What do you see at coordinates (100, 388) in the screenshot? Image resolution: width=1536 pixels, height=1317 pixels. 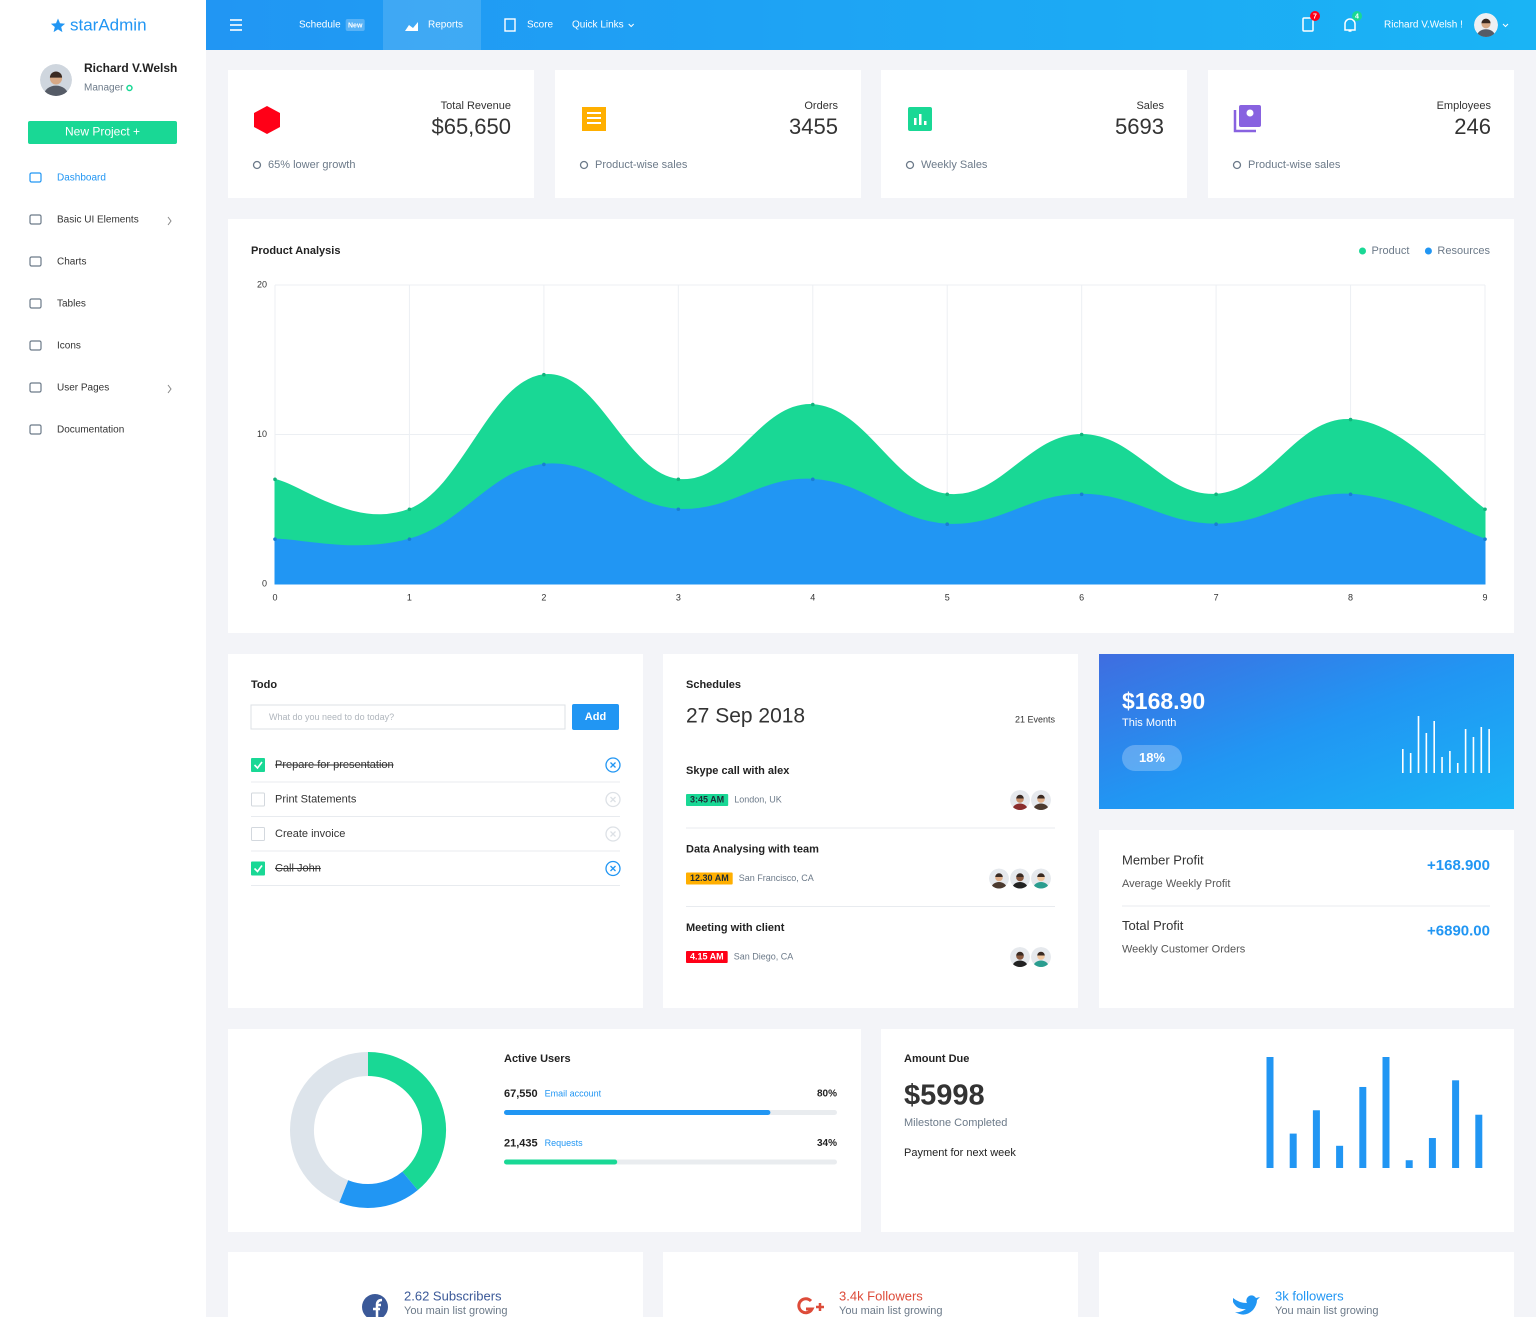 I see `nav-item: User Pages` at bounding box center [100, 388].